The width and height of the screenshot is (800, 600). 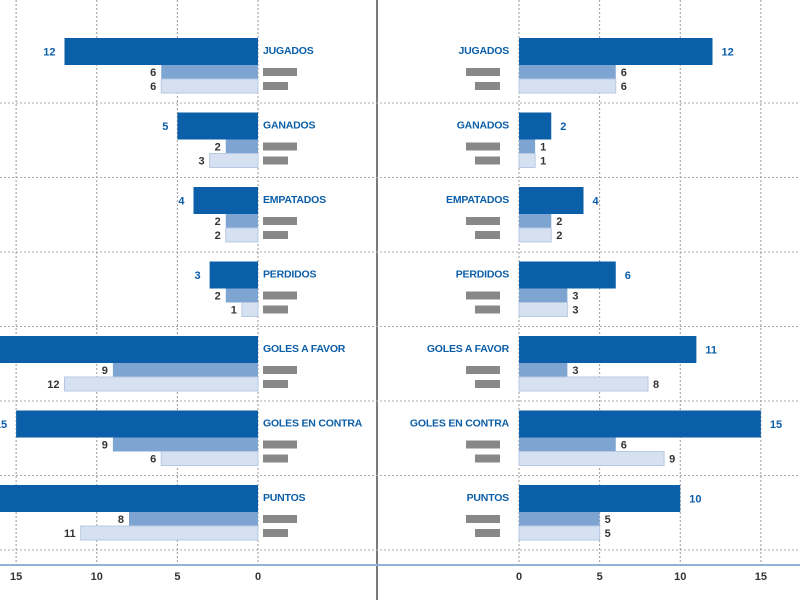 What do you see at coordinates (680, 577) in the screenshot?
I see `x-tick-label: 10` at bounding box center [680, 577].